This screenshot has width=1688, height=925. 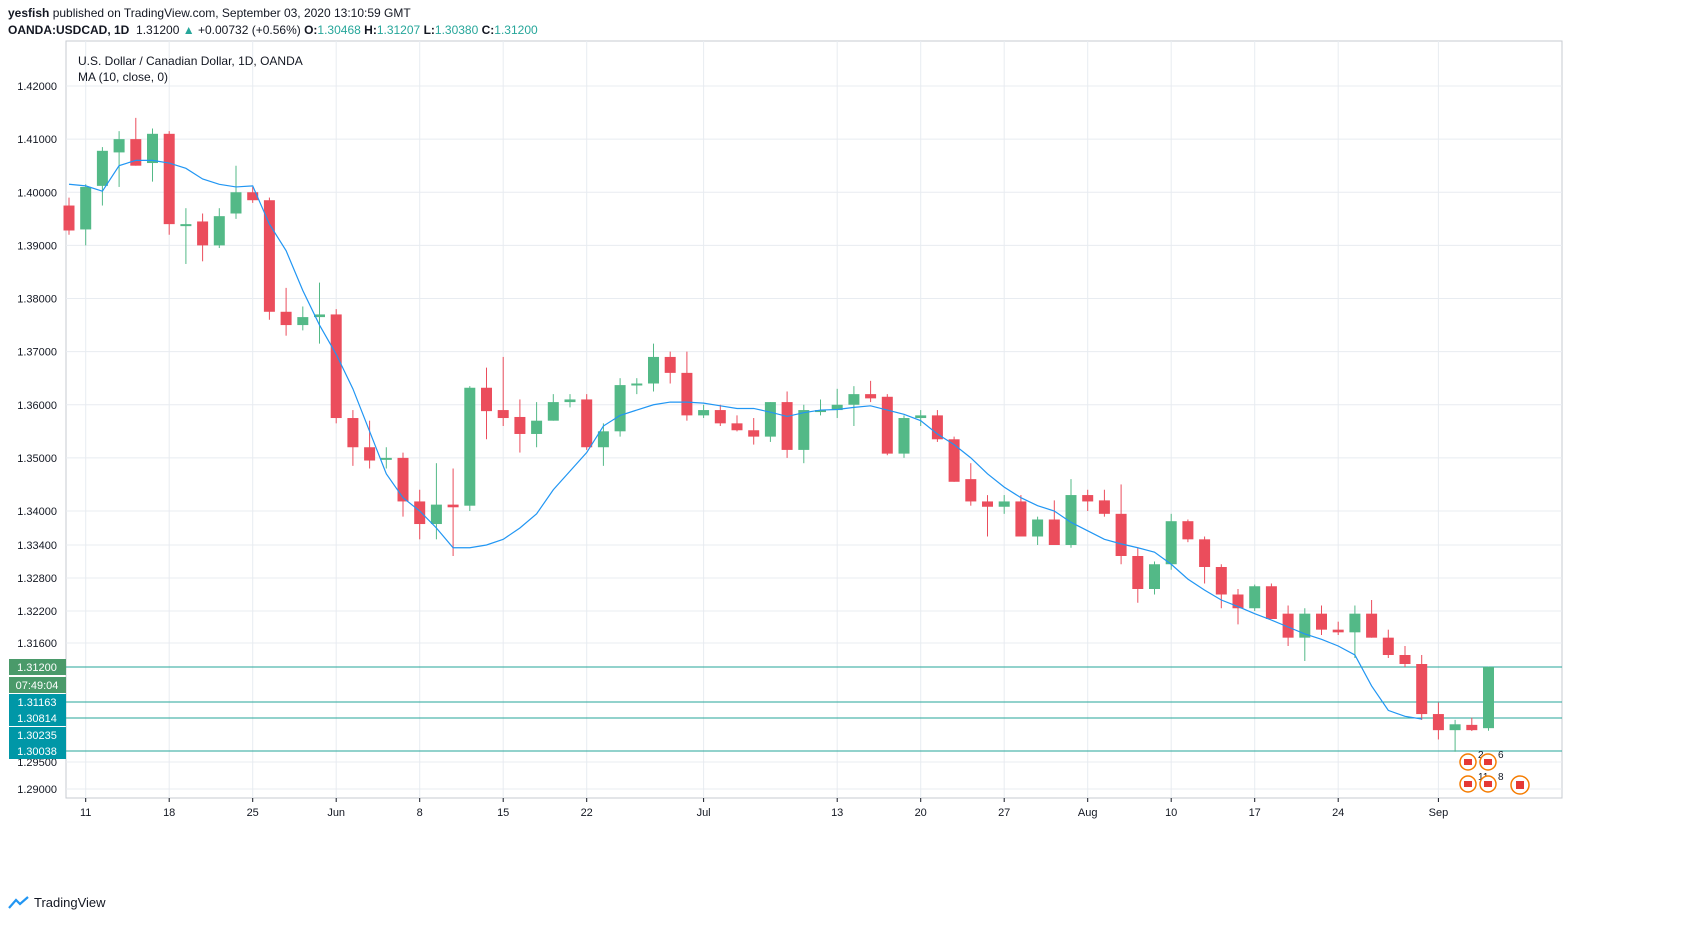 What do you see at coordinates (37, 300) in the screenshot?
I see `y-tick-label: 1.38000` at bounding box center [37, 300].